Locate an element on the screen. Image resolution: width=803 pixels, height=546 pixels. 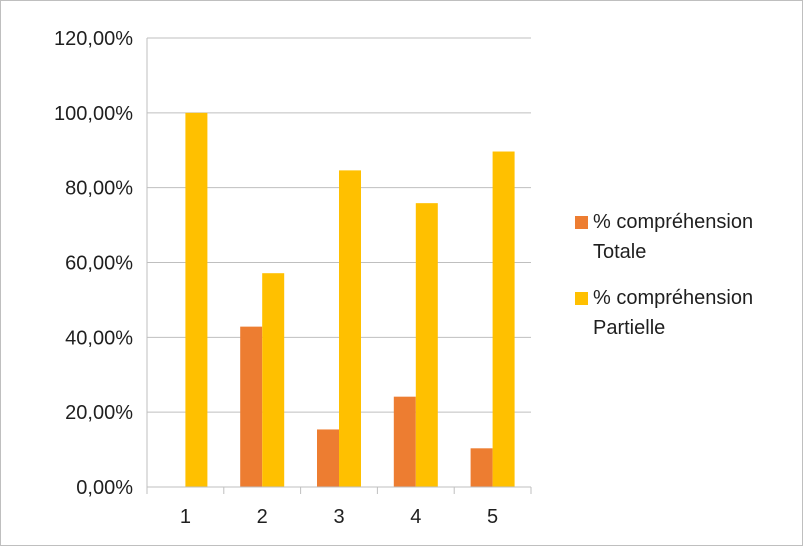
y-tick-label: 0,00% is located at coordinates (104, 488).